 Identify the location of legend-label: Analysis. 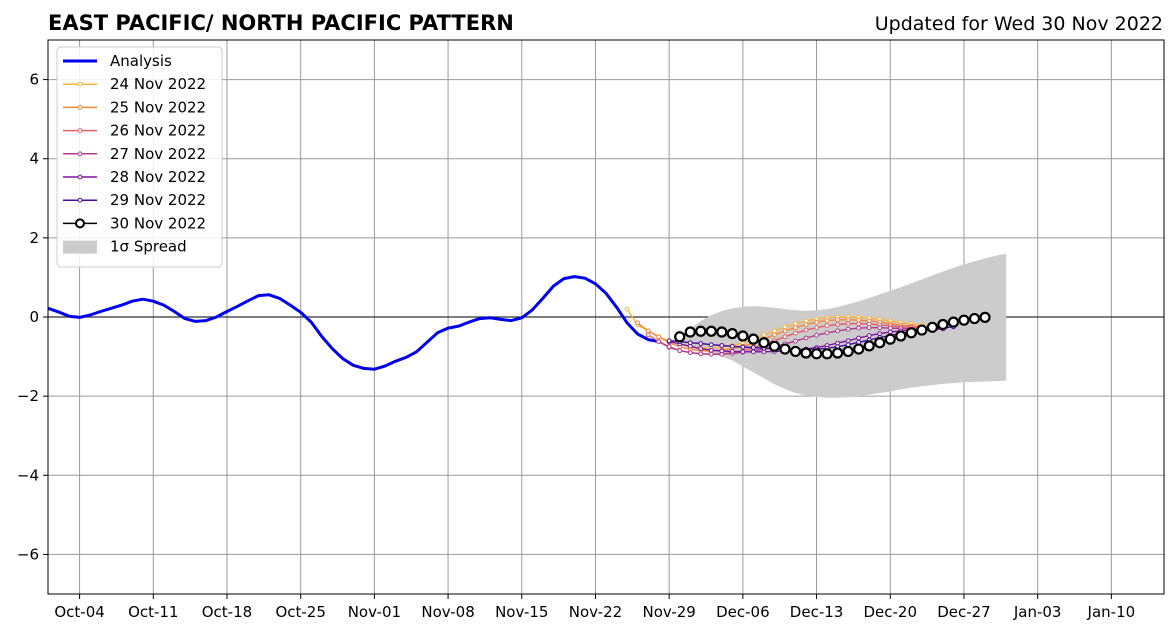
(141, 61).